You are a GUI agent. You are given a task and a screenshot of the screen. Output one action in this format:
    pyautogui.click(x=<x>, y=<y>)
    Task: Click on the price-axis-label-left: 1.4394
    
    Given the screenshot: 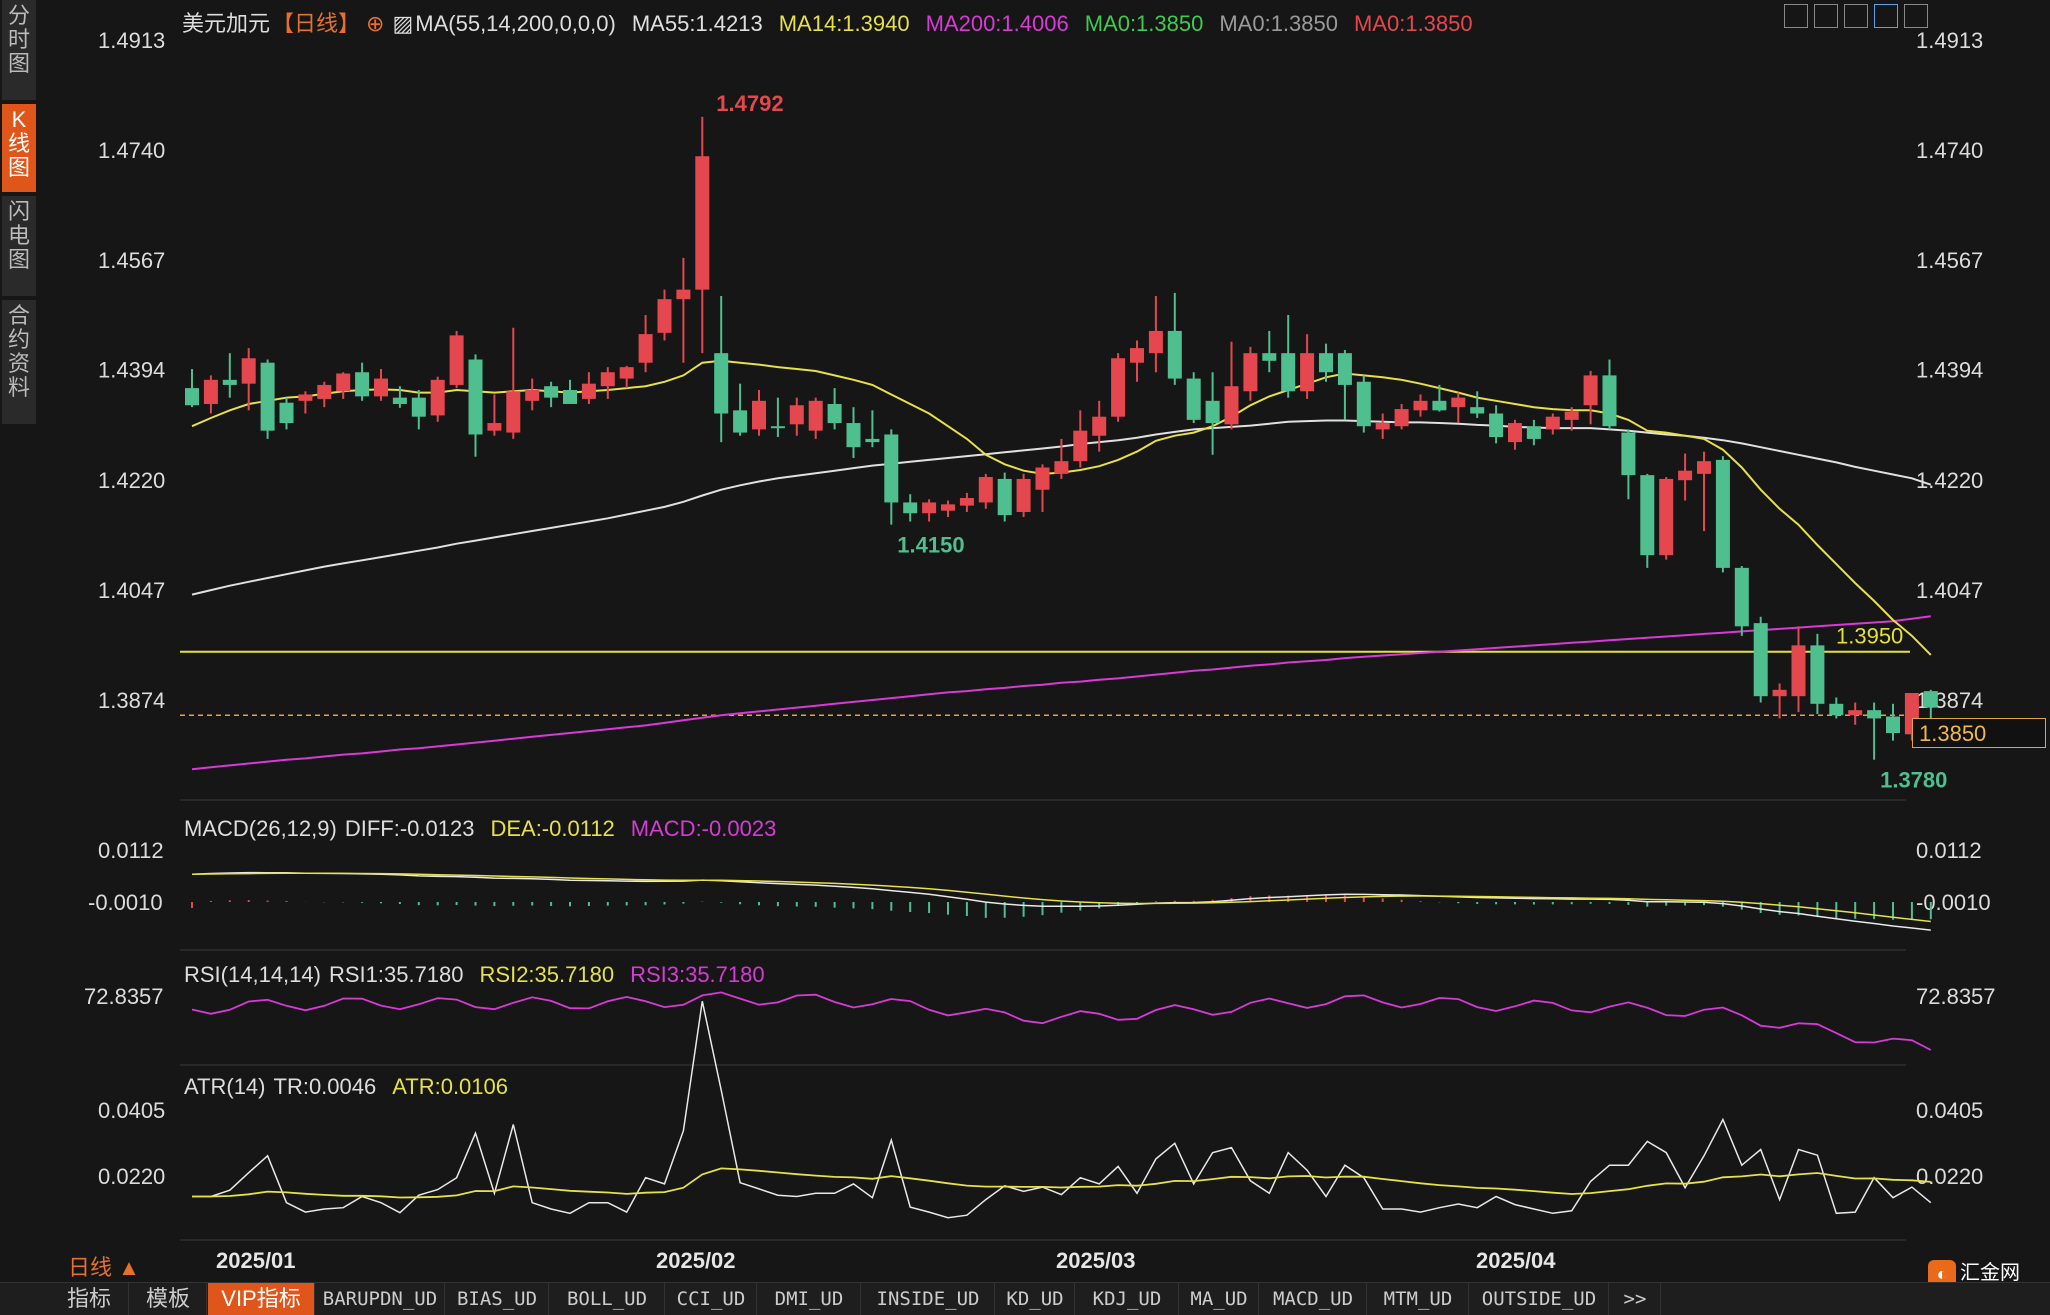 What is the action you would take?
    pyautogui.click(x=131, y=370)
    